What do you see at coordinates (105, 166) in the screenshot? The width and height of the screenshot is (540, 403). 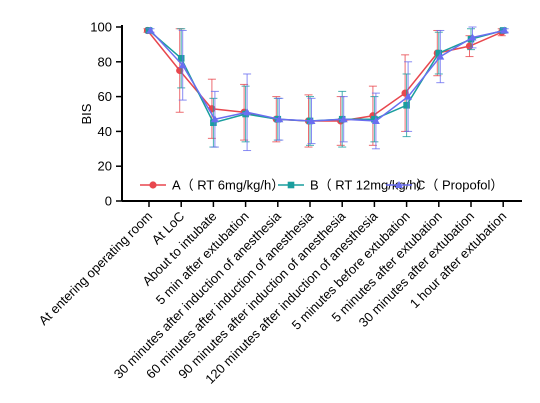 I see `y-tick-label: 20` at bounding box center [105, 166].